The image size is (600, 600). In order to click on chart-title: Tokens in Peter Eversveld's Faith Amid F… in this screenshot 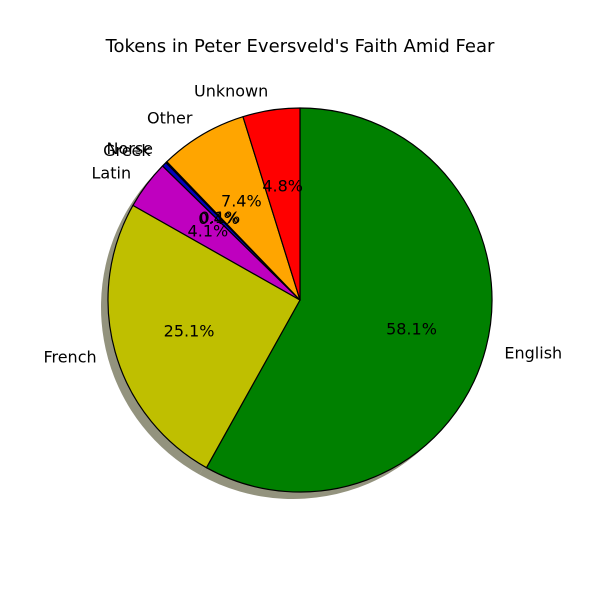, I will do `click(300, 46)`.